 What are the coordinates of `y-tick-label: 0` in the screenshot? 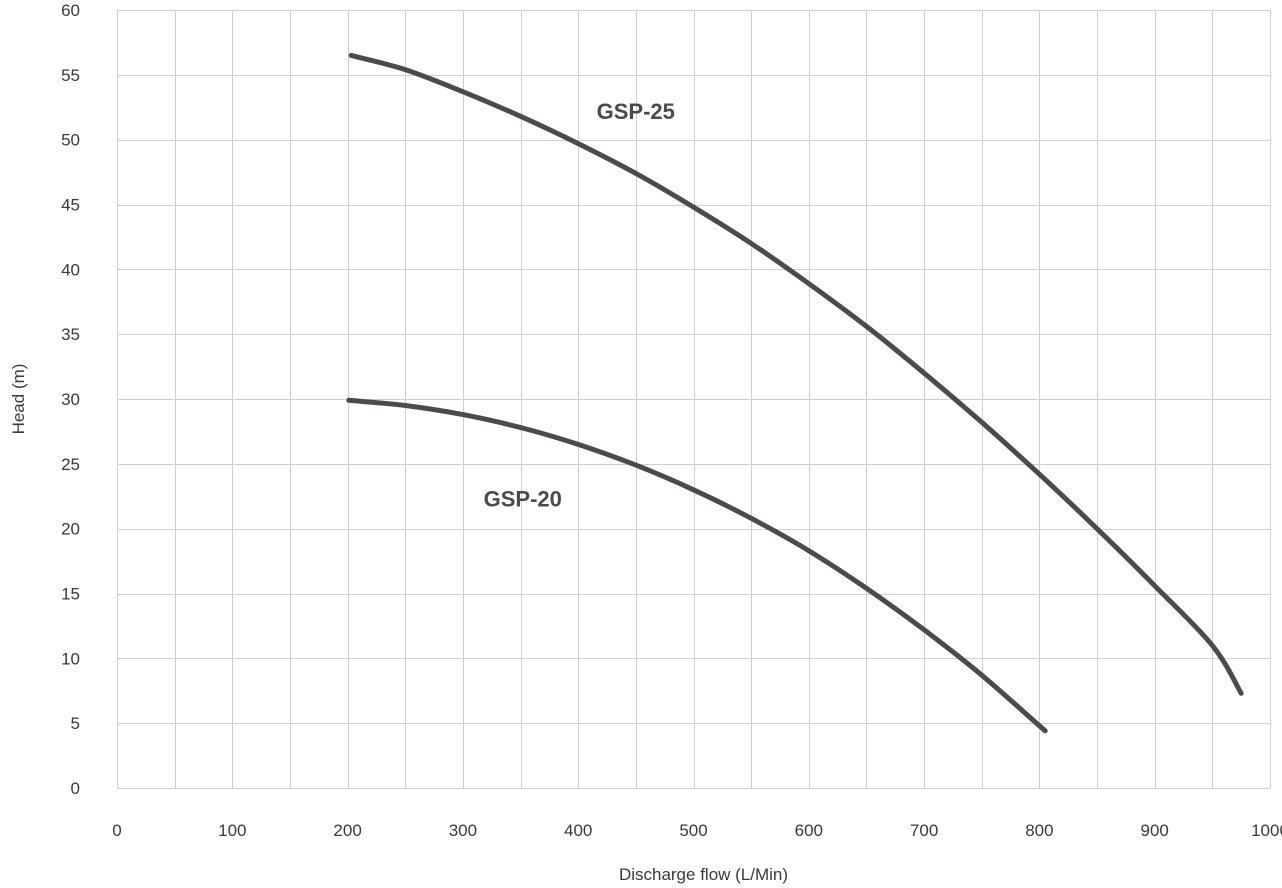 It's located at (75, 788).